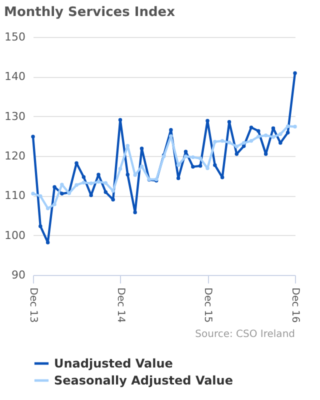  Describe the element at coordinates (208, 305) in the screenshot. I see `x-tick-label: Dec 15` at that location.